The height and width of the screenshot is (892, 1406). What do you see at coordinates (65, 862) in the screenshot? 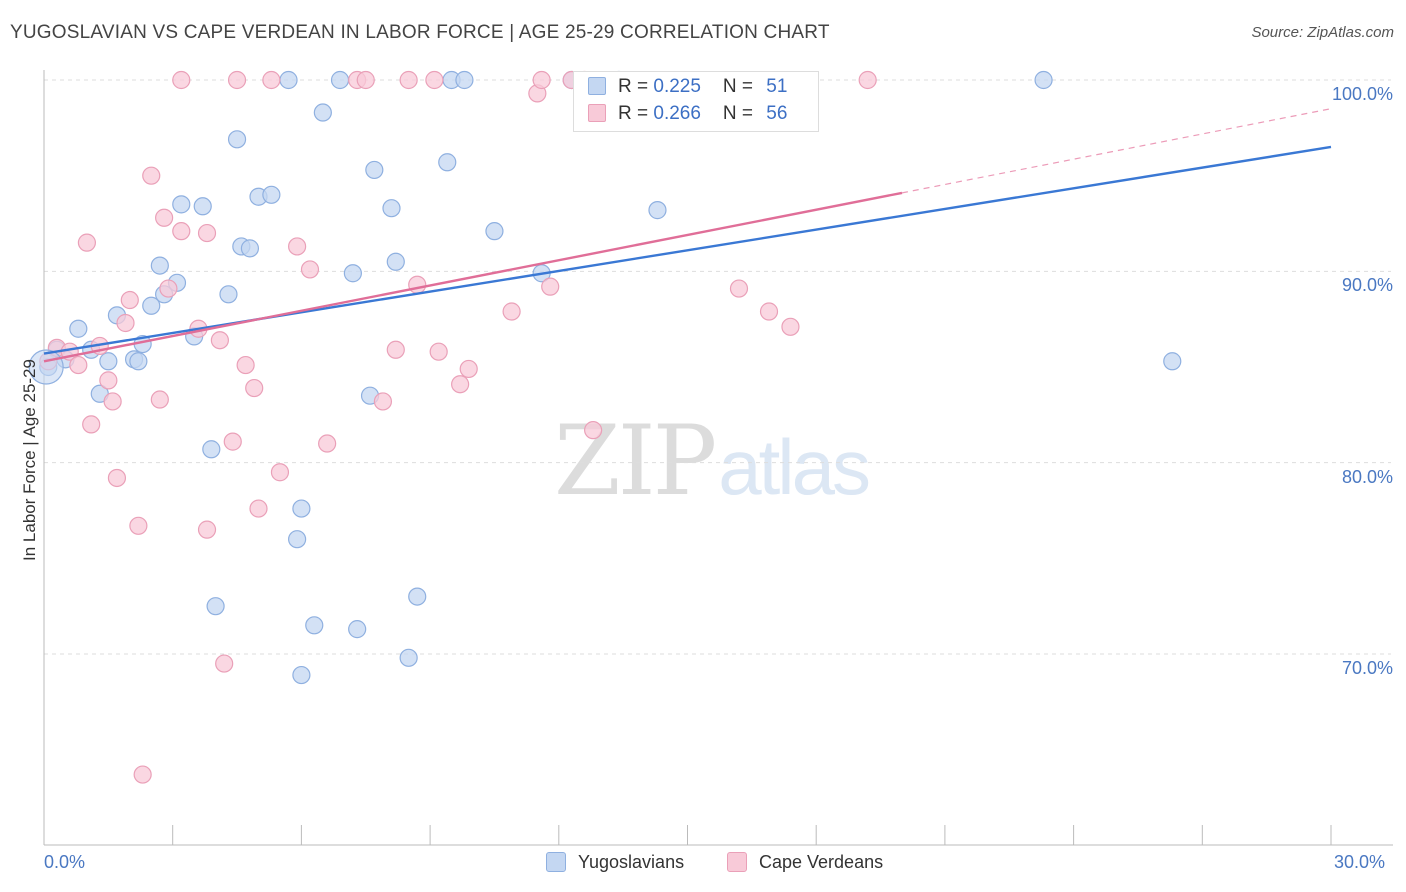
I see `x-tick-label-min: 0.0%` at bounding box center [65, 862].